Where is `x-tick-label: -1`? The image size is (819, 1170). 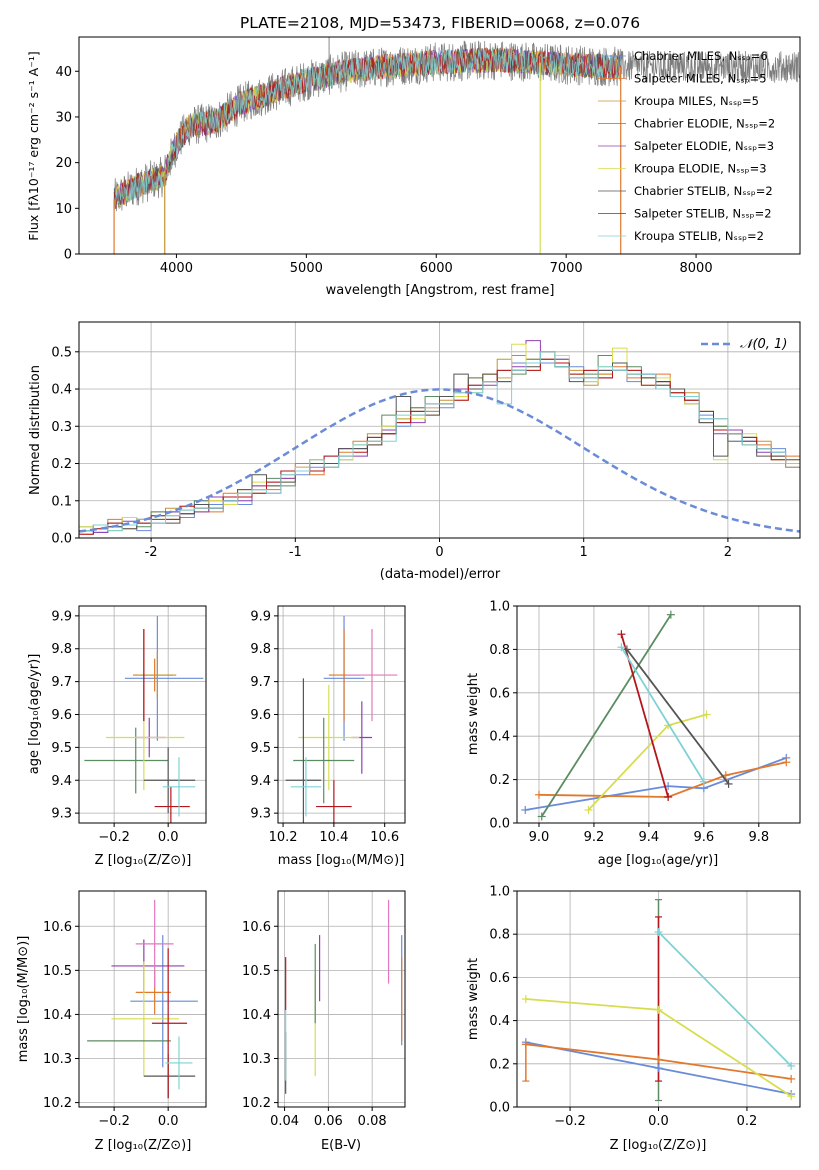 x-tick-label: -1 is located at coordinates (295, 552).